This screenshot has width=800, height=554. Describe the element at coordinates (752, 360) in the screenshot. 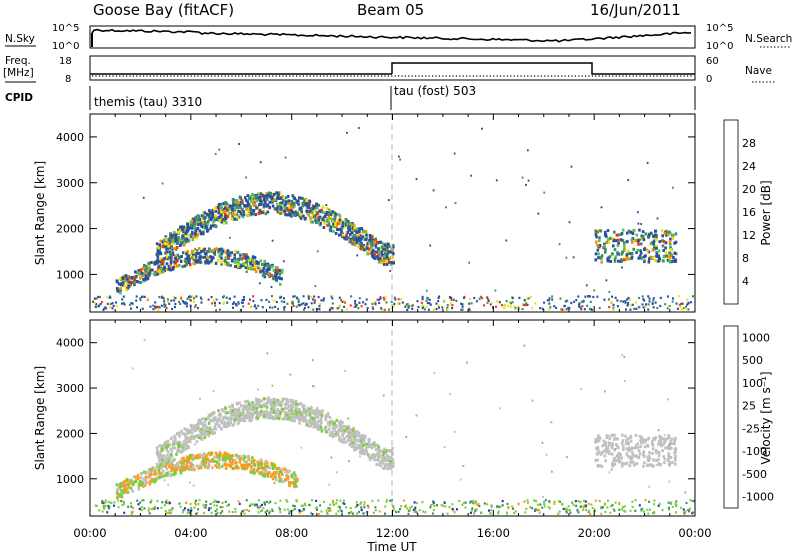

I see `colorbar-tick-label: 500` at that location.